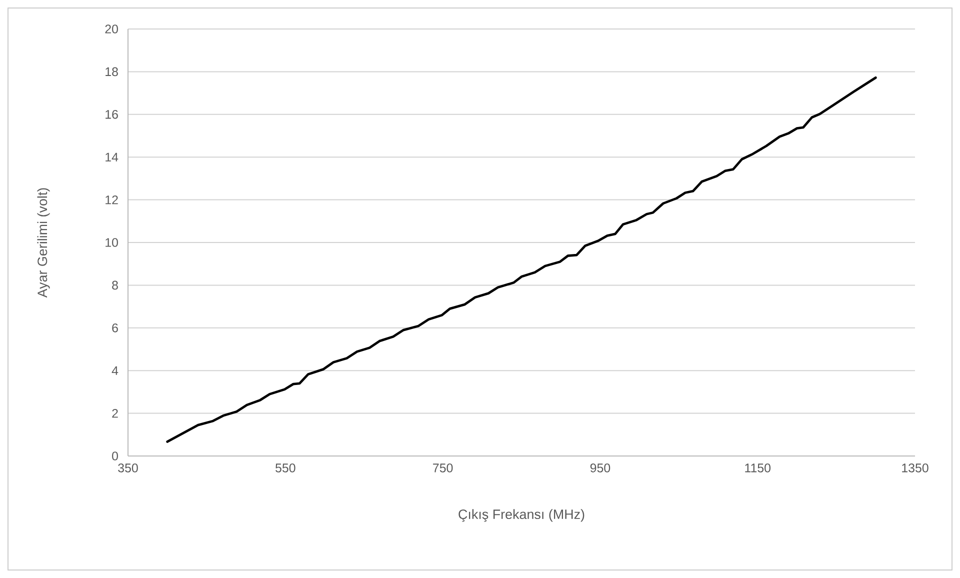 This screenshot has height=578, width=960. I want to click on y-axis-title: Ayar Gerilimi (volt), so click(43, 243).